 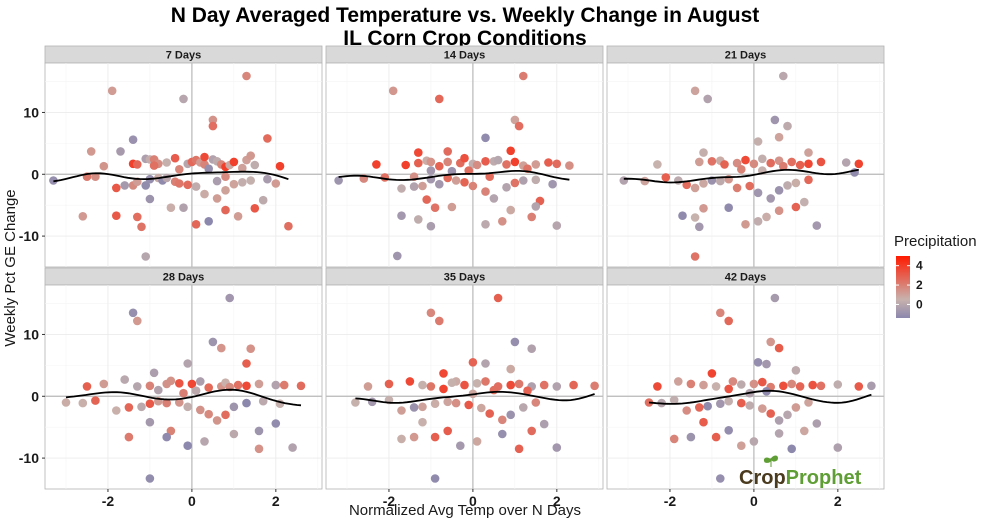 I want to click on legend-tick-label: 0, so click(x=919, y=304).